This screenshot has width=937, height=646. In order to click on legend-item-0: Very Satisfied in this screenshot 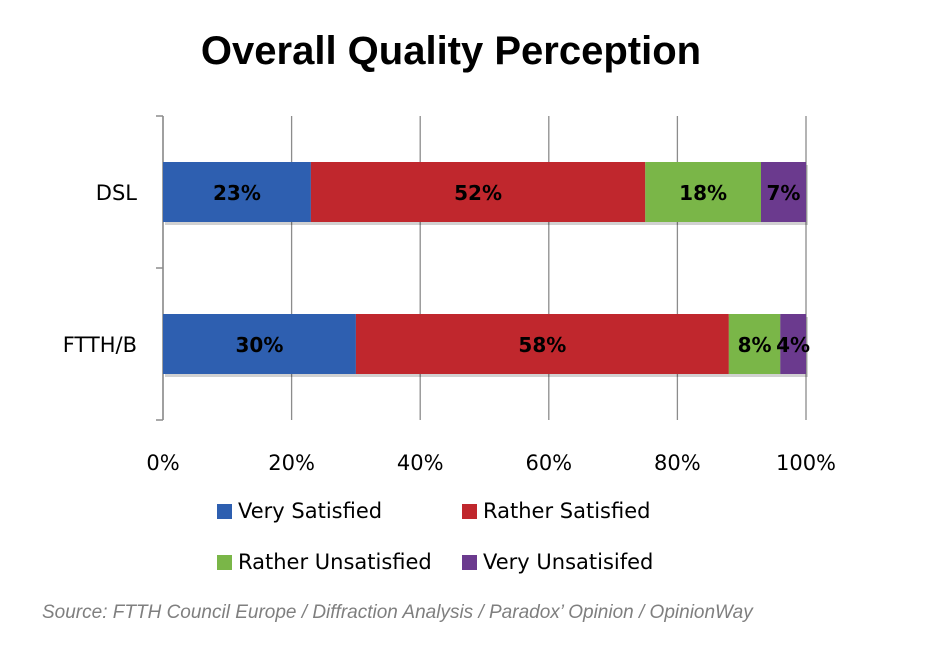, I will do `click(299, 511)`.